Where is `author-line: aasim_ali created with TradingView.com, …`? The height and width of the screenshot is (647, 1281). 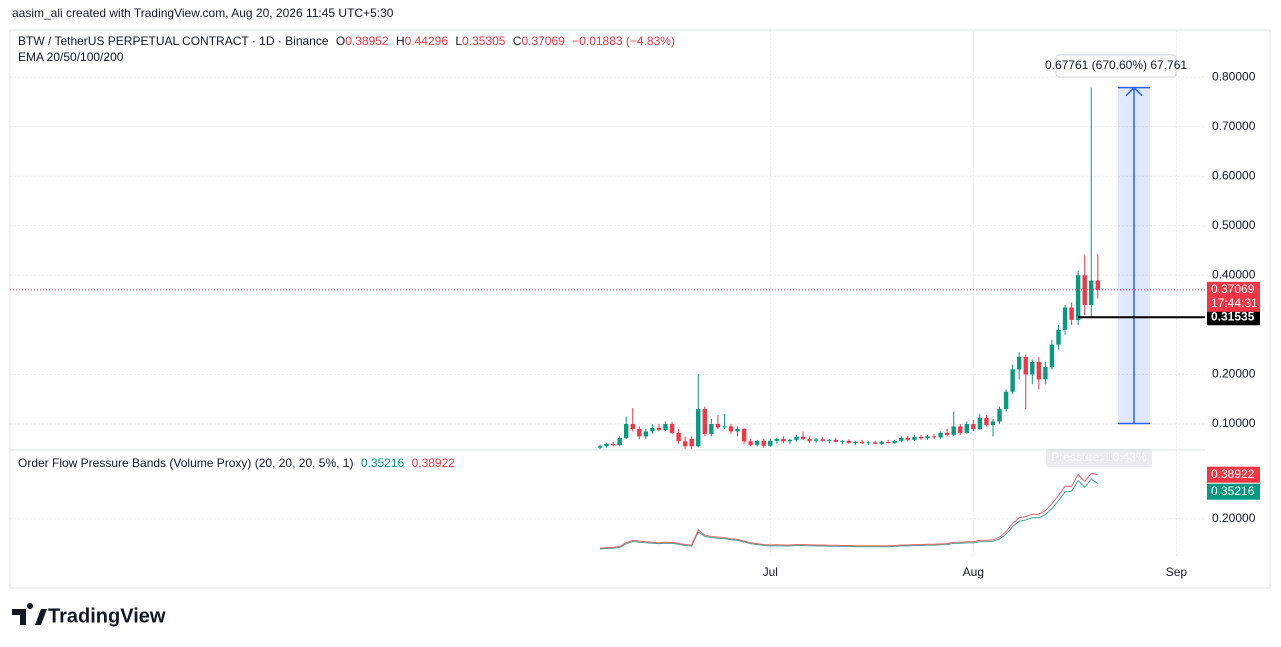 author-line: aasim_ali created with TradingView.com, … is located at coordinates (203, 13).